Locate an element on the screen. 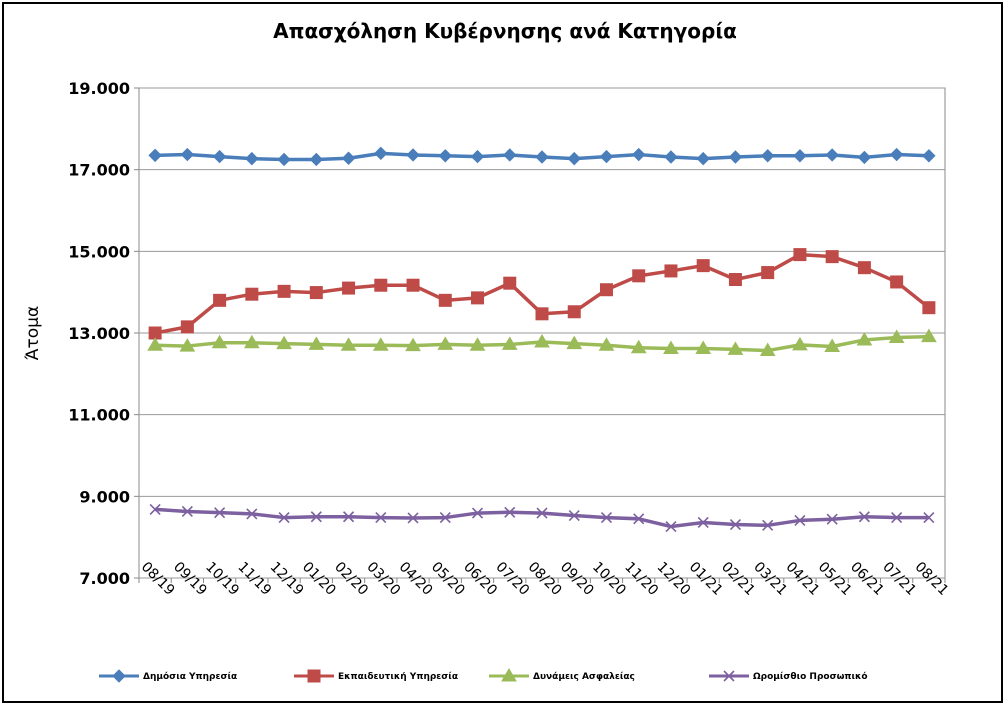 The height and width of the screenshot is (705, 1005). legend-label: Δημόσια Υπηρεσία is located at coordinates (190, 676).